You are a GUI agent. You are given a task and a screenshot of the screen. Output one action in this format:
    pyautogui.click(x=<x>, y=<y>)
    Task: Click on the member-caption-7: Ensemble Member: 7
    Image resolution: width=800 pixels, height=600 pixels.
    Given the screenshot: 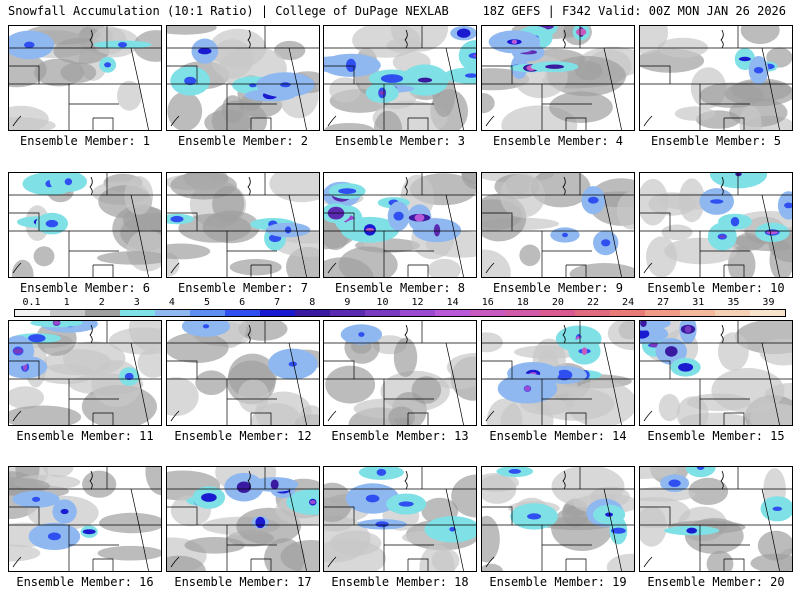 What is the action you would take?
    pyautogui.click(x=243, y=288)
    